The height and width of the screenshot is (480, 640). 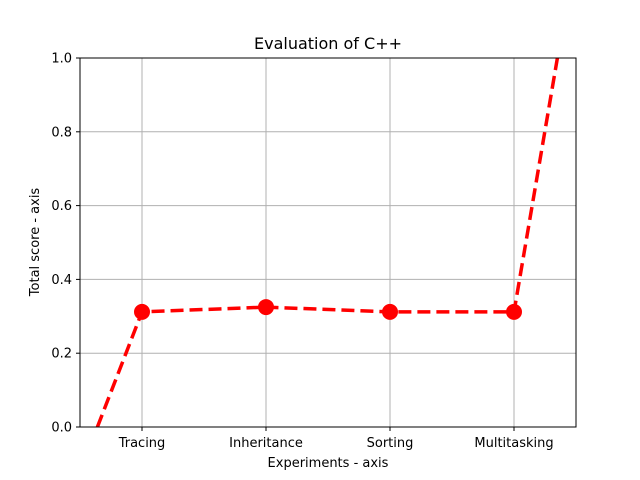 What do you see at coordinates (328, 43) in the screenshot?
I see `chart-title: Evaluation of C++` at bounding box center [328, 43].